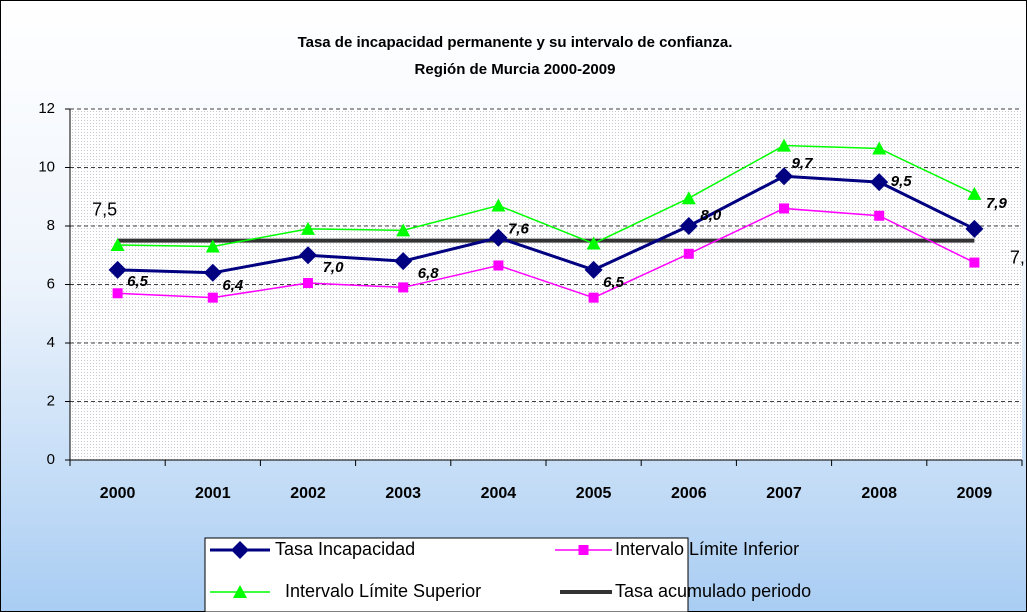 The image size is (1027, 612). What do you see at coordinates (515, 69) in the screenshot?
I see `chart-subtitle: Región de Murcia 2000-2009` at bounding box center [515, 69].